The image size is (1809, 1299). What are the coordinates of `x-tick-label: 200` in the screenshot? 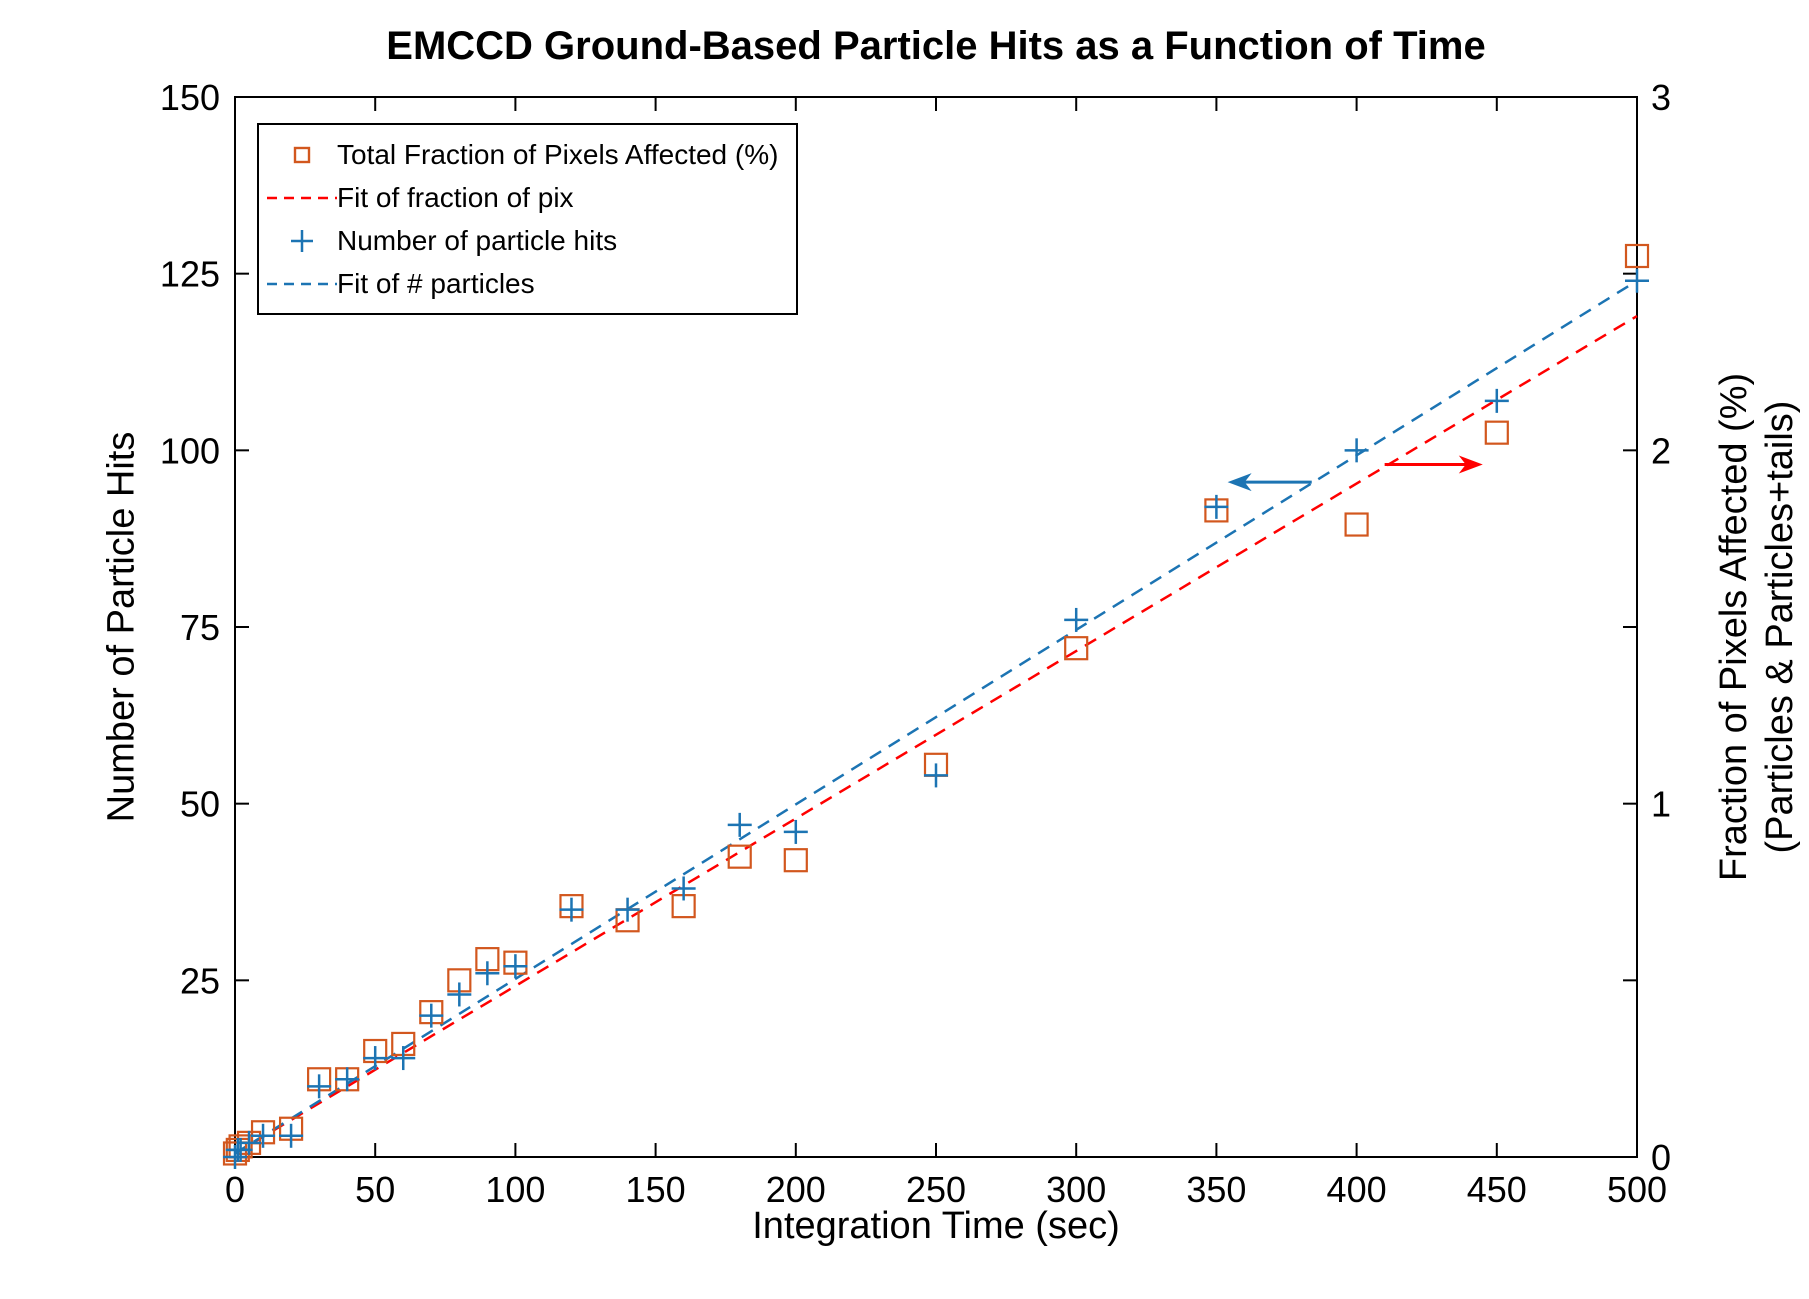 It's located at (796, 1189).